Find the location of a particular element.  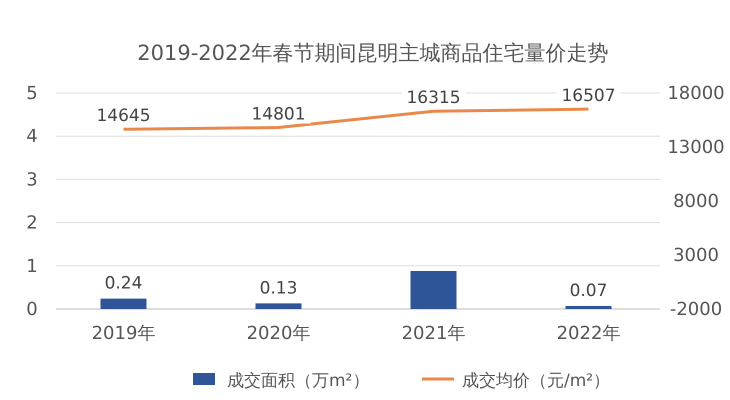

data-label: 16315 is located at coordinates (433, 98).